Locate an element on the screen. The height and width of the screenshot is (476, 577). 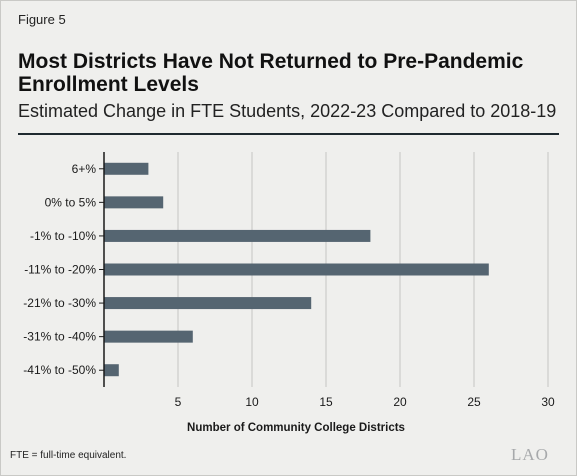
x-tick-label-5: 30 is located at coordinates (548, 402).